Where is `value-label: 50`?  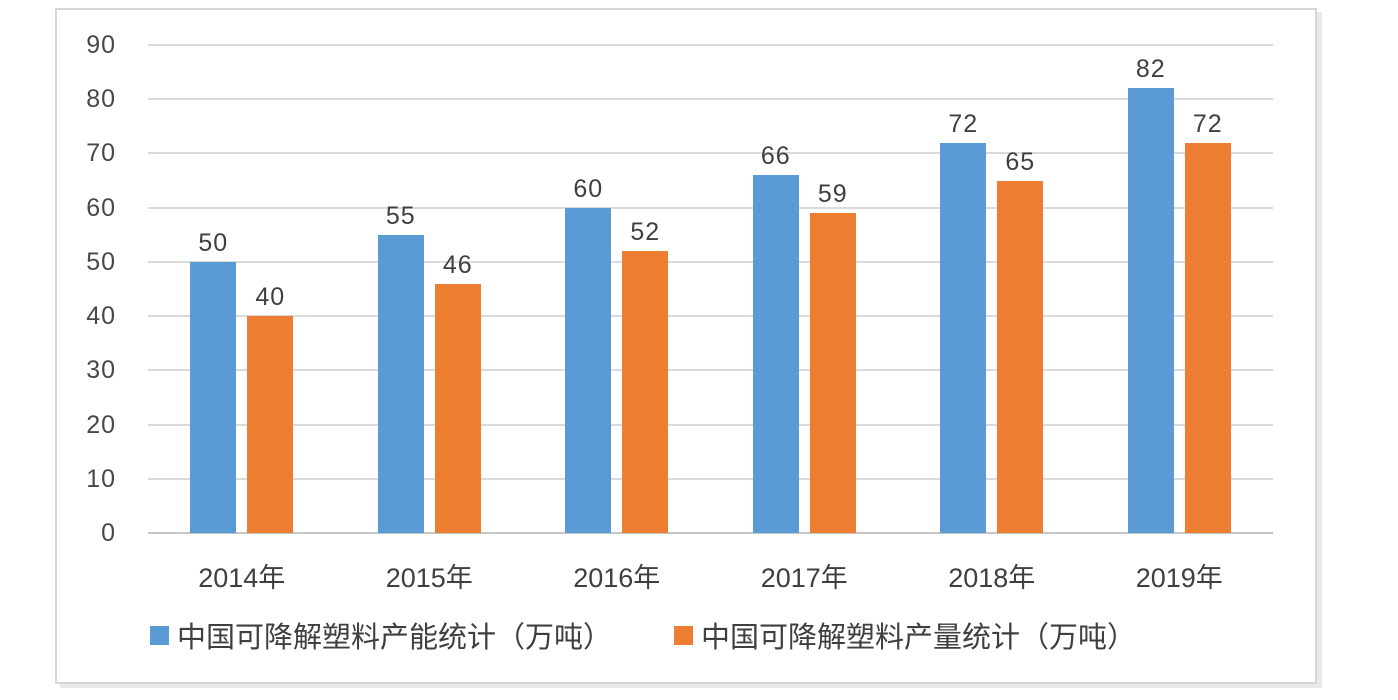 value-label: 50 is located at coordinates (213, 242).